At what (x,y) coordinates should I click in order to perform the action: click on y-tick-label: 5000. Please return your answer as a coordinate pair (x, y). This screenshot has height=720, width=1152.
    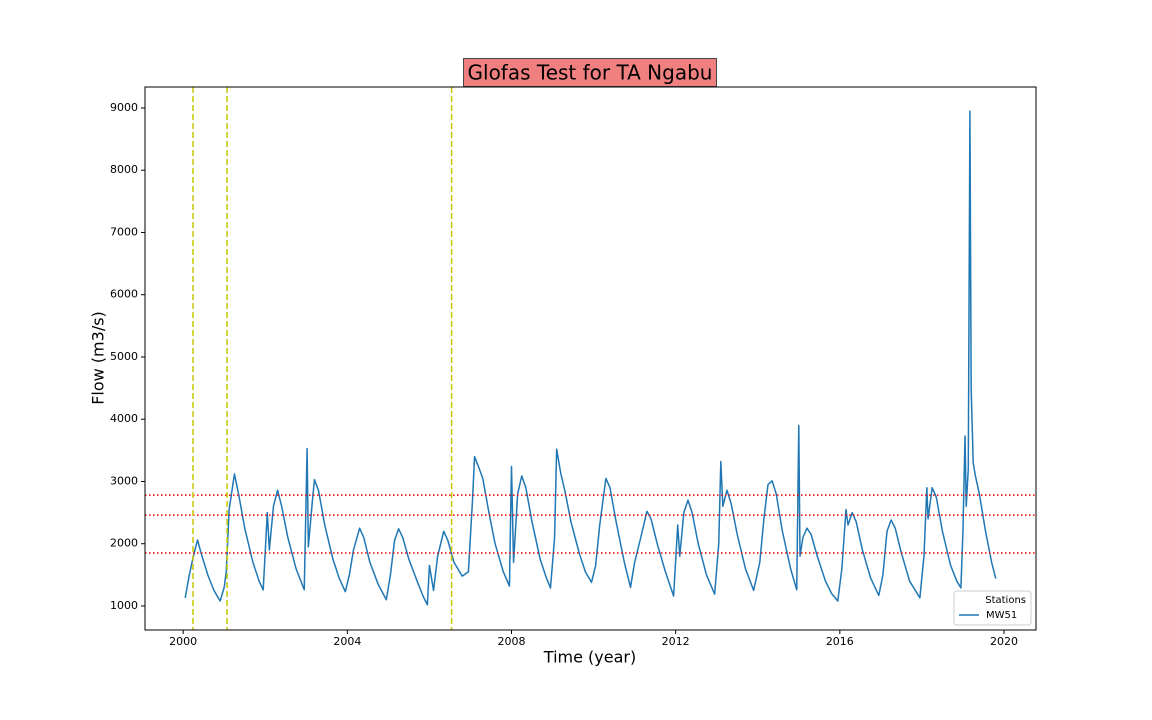
    Looking at the image, I should click on (124, 356).